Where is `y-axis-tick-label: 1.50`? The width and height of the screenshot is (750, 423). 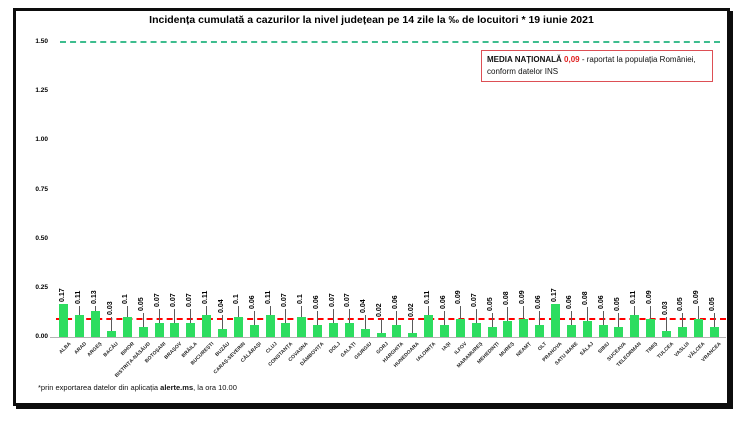
y-axis-tick-label: 1.50 is located at coordinates (41, 41).